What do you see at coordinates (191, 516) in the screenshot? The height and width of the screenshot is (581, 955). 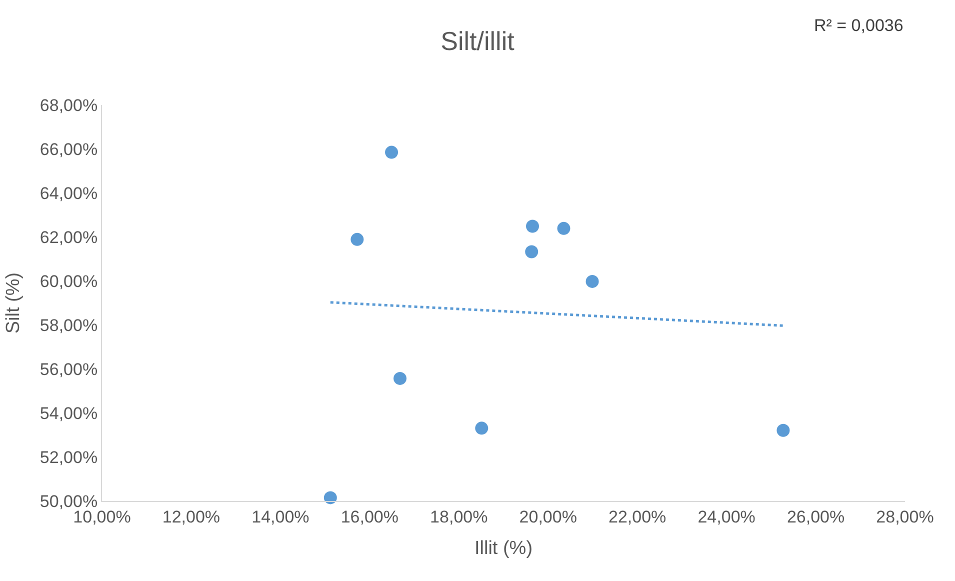 I see `x-tick-label: 12,00%` at bounding box center [191, 516].